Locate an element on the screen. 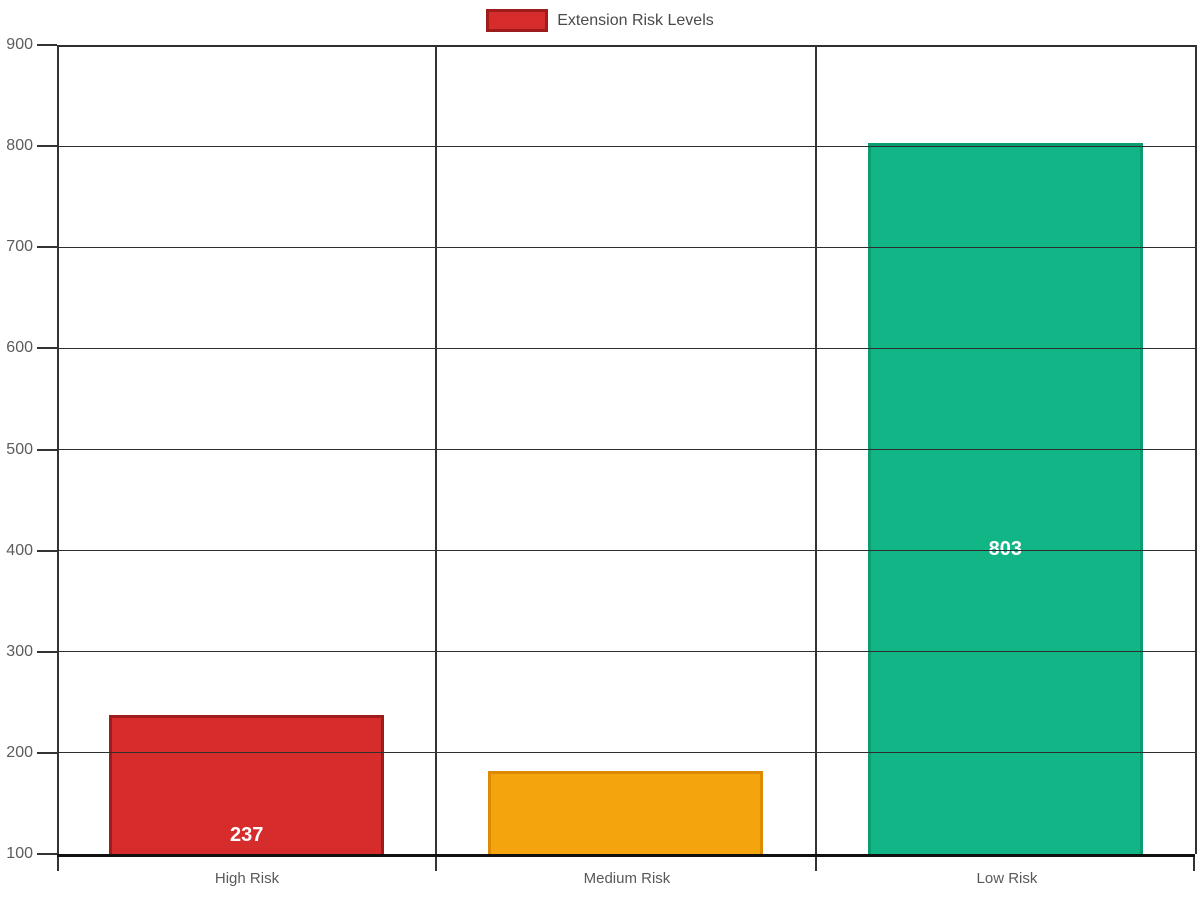  legend-label: Extension Risk Levels is located at coordinates (635, 20).